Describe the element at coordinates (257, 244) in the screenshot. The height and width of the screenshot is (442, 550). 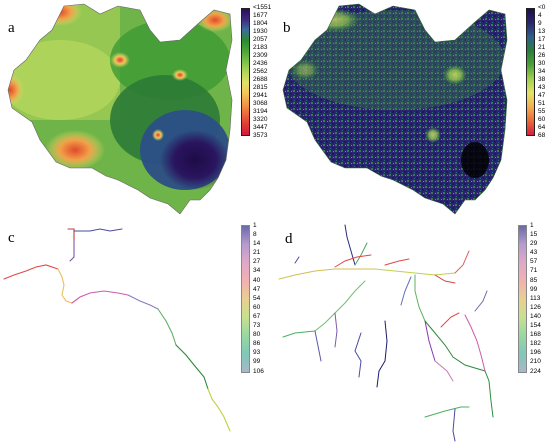
I see `legend-tick-label: 14` at that location.